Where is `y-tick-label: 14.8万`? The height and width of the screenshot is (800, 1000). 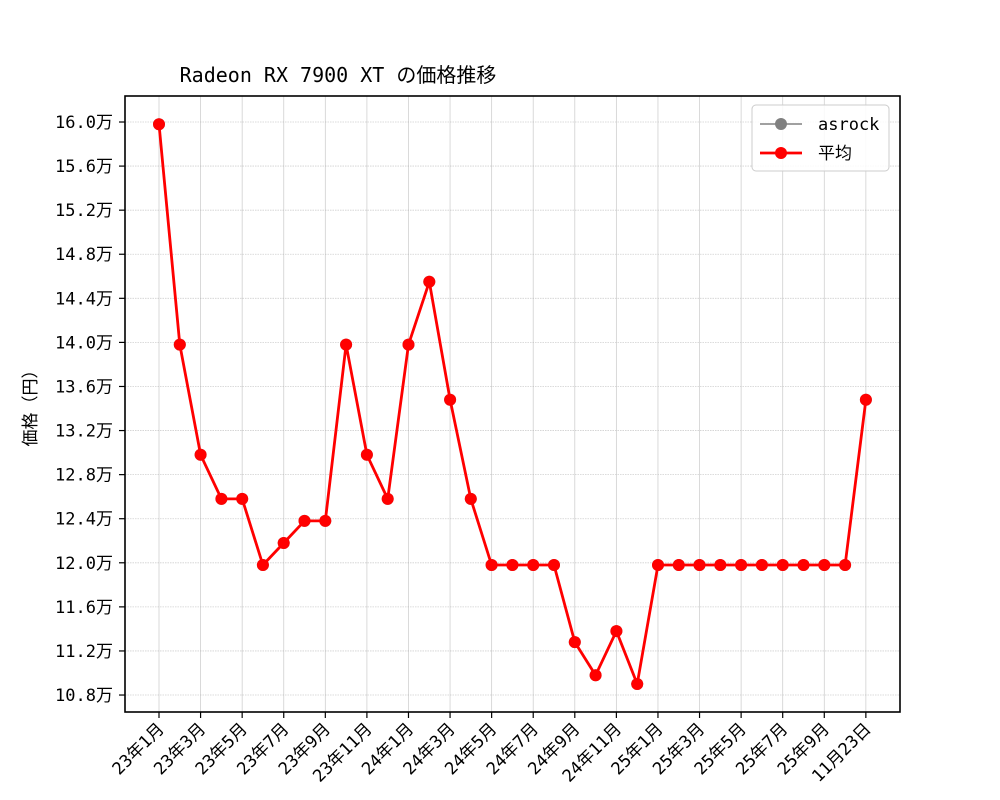 y-tick-label: 14.8万 is located at coordinates (84, 255).